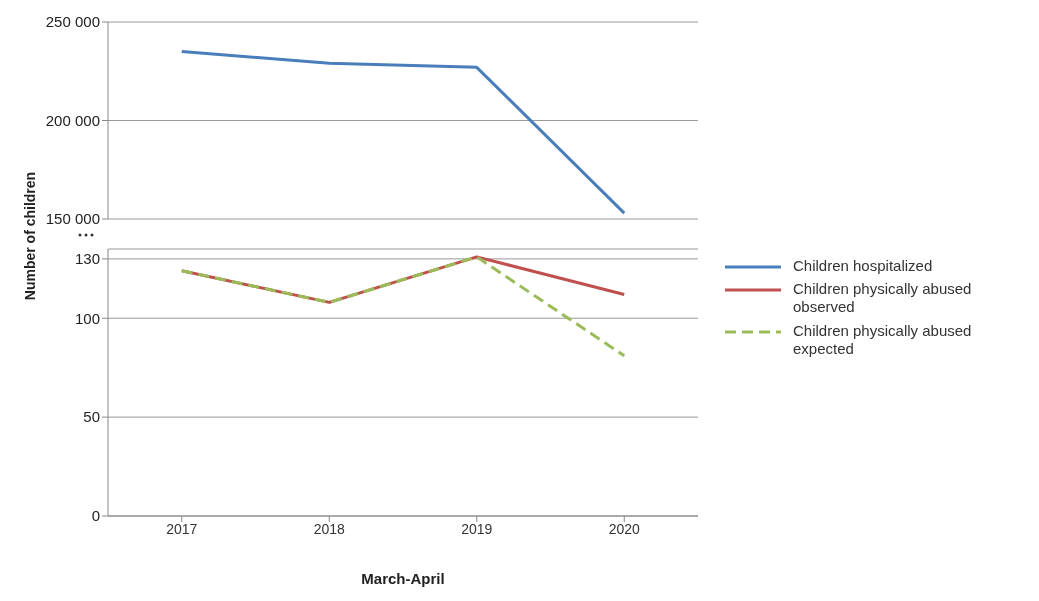 Image resolution: width=1039 pixels, height=601 pixels. Describe the element at coordinates (883, 298) in the screenshot. I see `legend-label: Children physically abused observed` at that location.